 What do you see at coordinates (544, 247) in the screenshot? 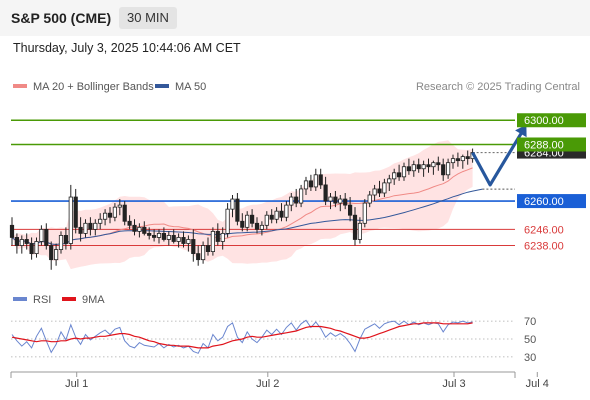
I see `level-label-6238-00: 6238.00` at bounding box center [544, 247].